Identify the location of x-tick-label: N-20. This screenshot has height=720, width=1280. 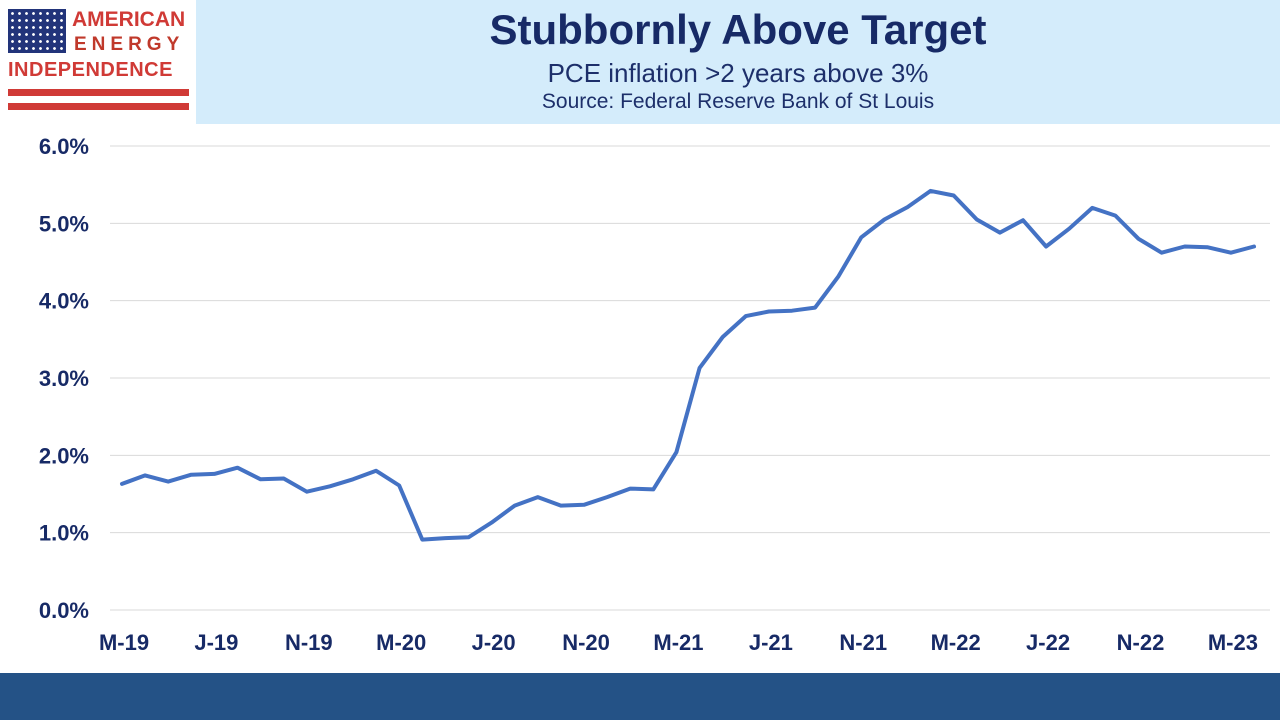
(586, 642).